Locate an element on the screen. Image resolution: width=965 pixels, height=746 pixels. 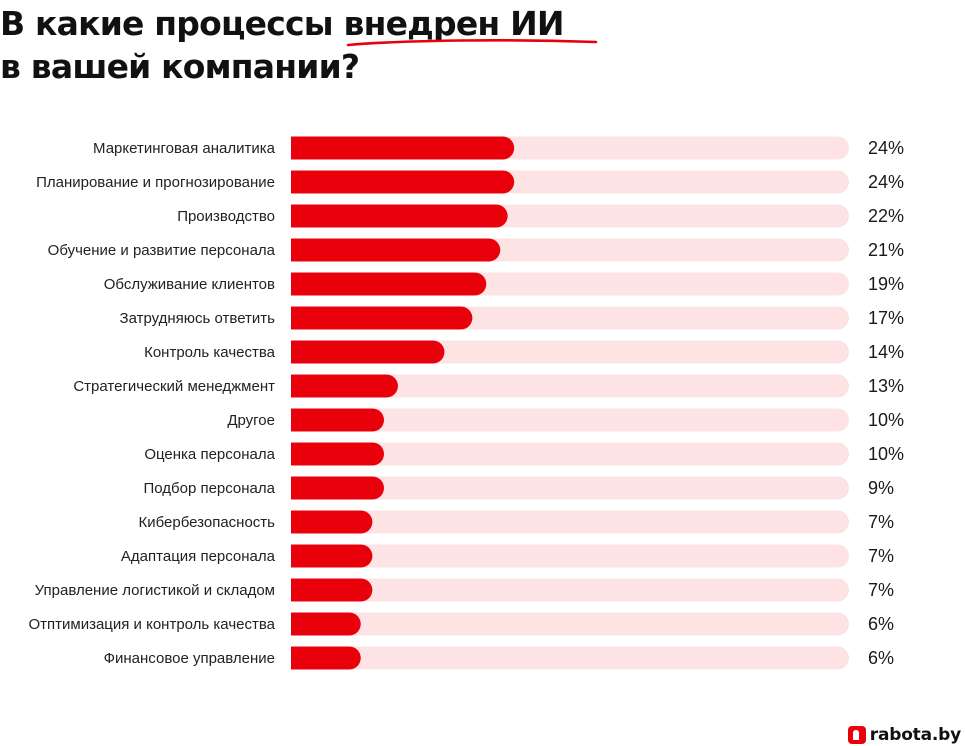
category-label: Стратегический менеджмент is located at coordinates (174, 386).